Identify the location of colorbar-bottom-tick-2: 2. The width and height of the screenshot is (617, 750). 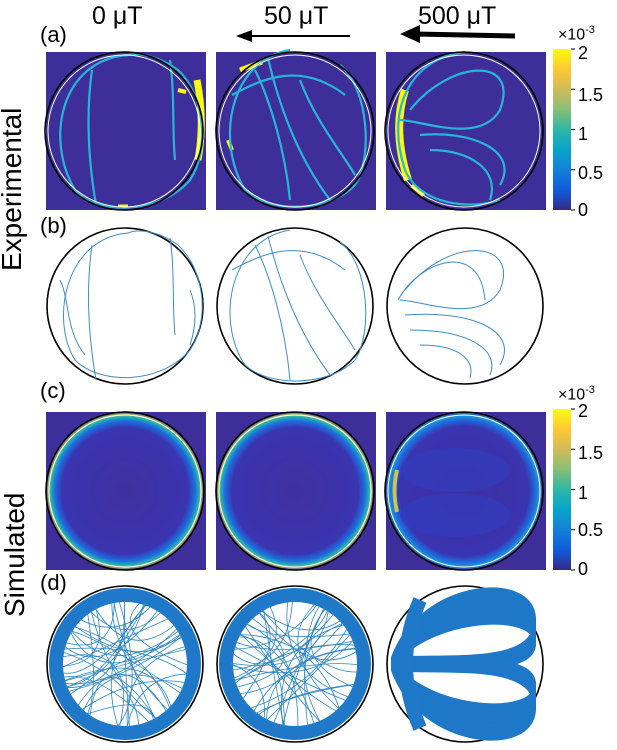
(583, 411).